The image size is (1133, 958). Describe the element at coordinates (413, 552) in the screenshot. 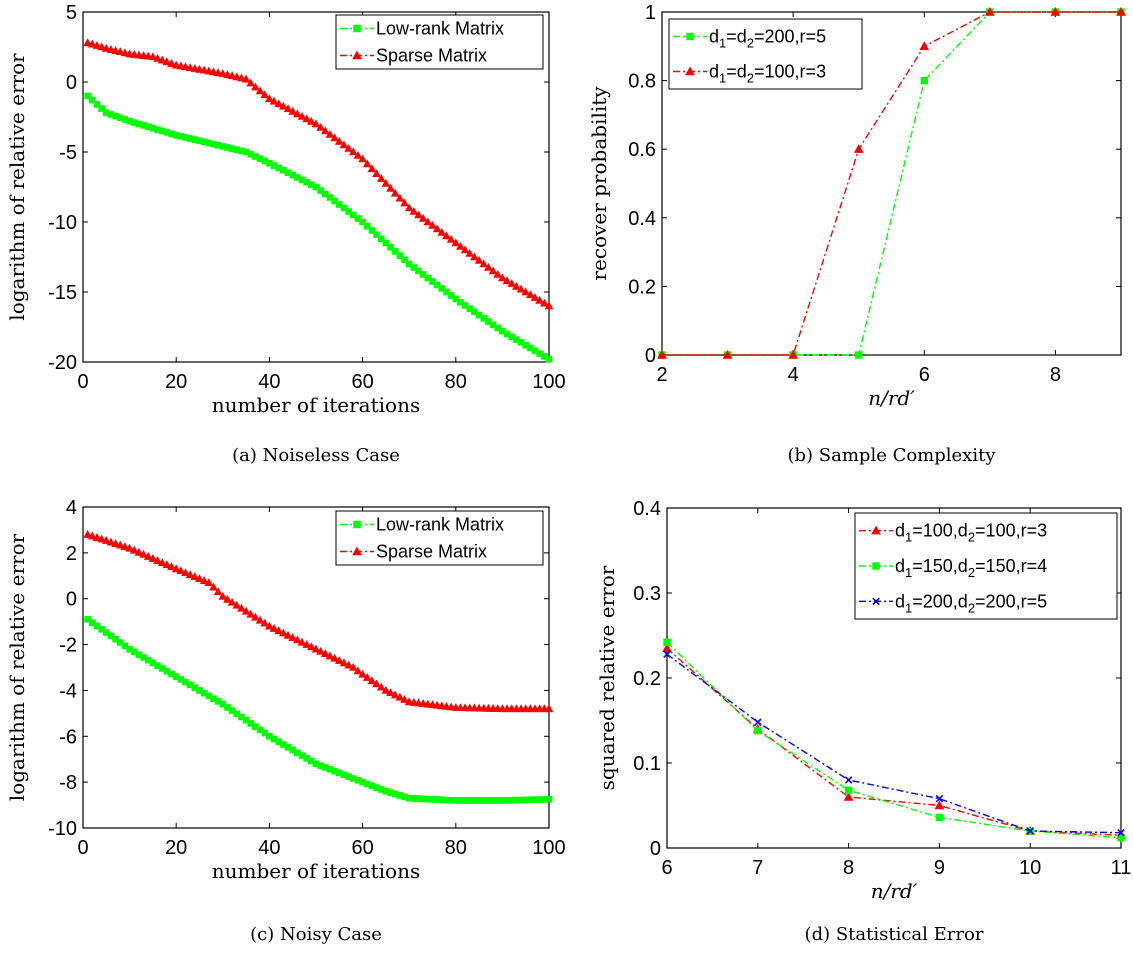

I see `legend-entry: Sparse Matrix` at that location.